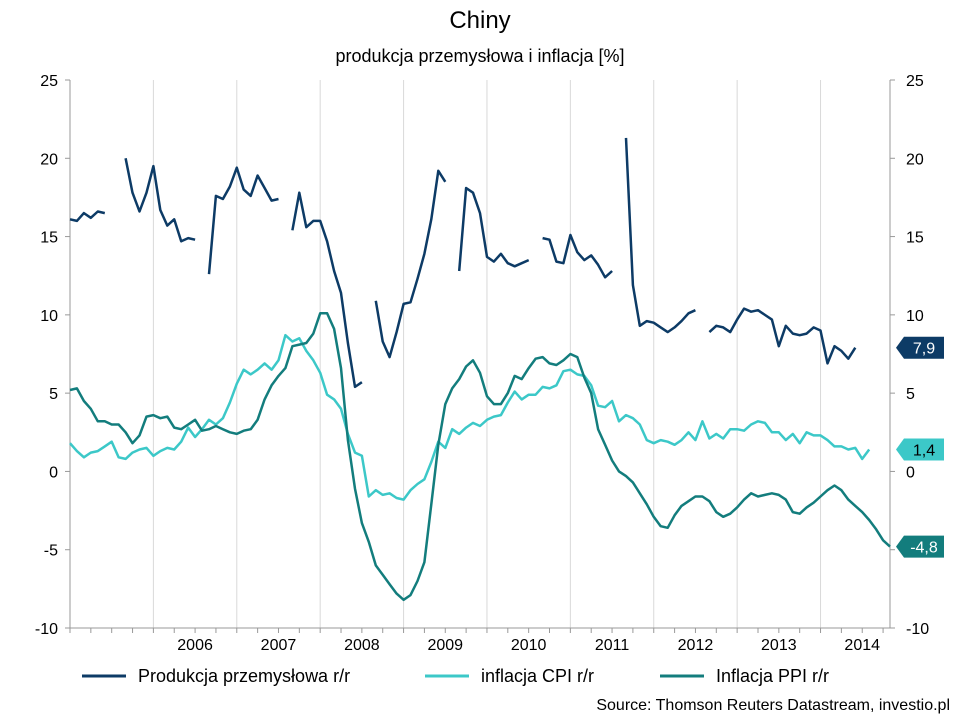  I want to click on x-tick-label: 2008, so click(362, 645).